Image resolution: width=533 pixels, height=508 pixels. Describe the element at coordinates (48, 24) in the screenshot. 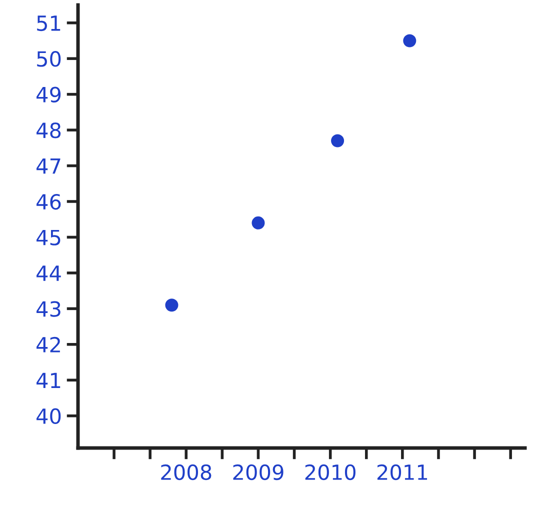

I see `y-tick-label: 51` at that location.